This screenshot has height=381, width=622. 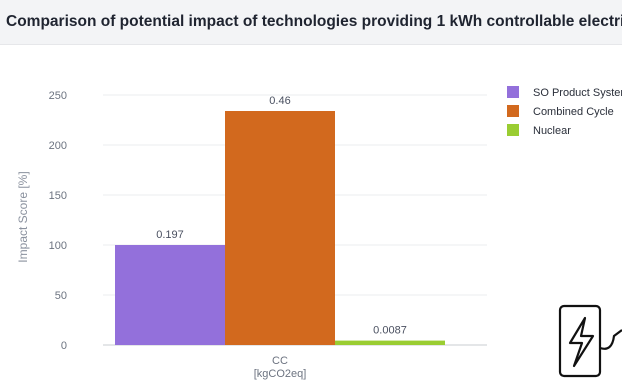 I want to click on legend-label: Nuclear, so click(x=552, y=131).